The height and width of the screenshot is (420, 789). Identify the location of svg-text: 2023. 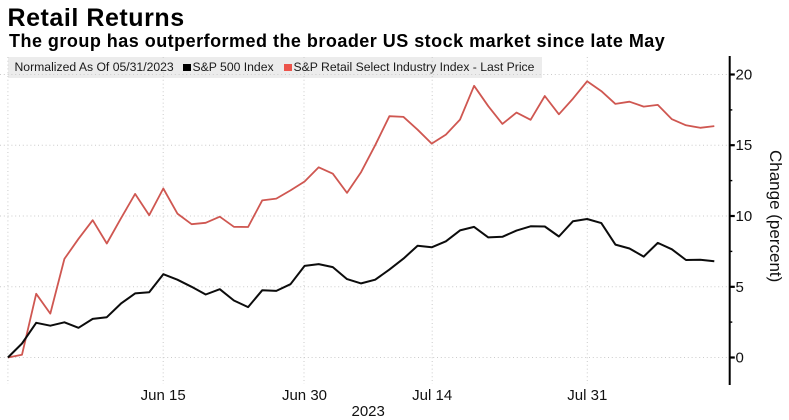
(368, 411).